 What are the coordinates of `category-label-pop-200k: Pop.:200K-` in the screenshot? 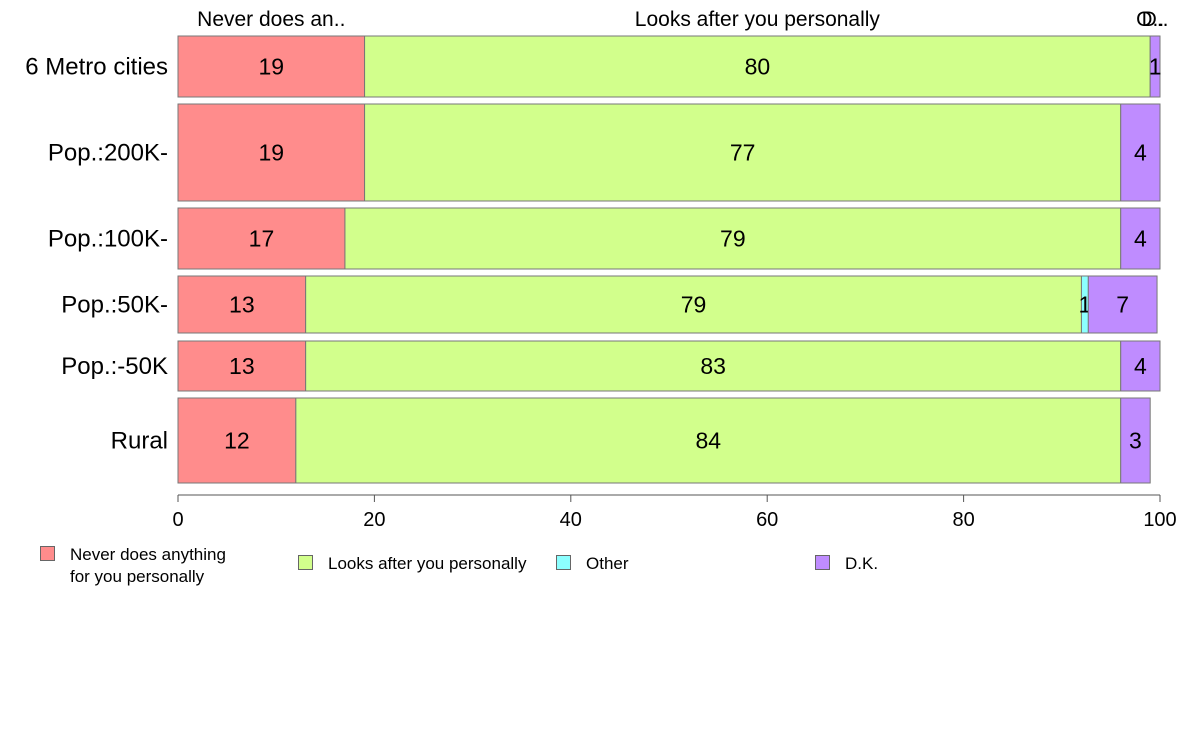 It's located at (108, 153).